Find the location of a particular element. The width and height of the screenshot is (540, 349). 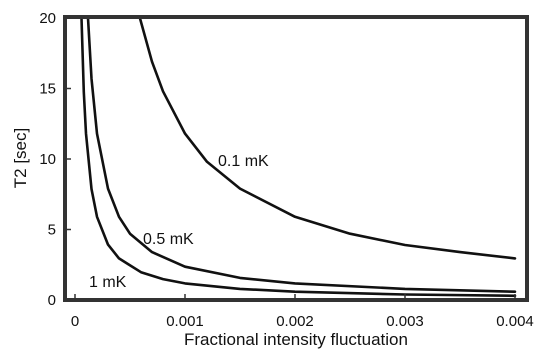

series-label-0-5-mk: 0.5 mK is located at coordinates (168, 239).